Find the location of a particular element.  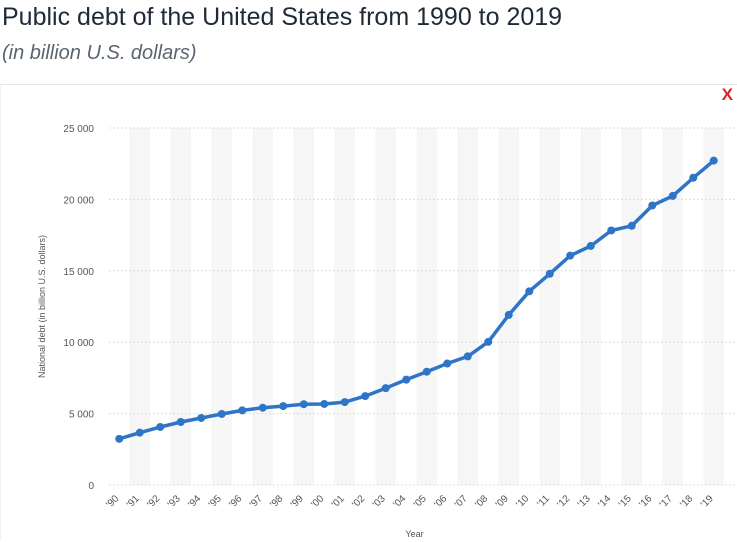

x-tick-label: '09 is located at coordinates (502, 501).